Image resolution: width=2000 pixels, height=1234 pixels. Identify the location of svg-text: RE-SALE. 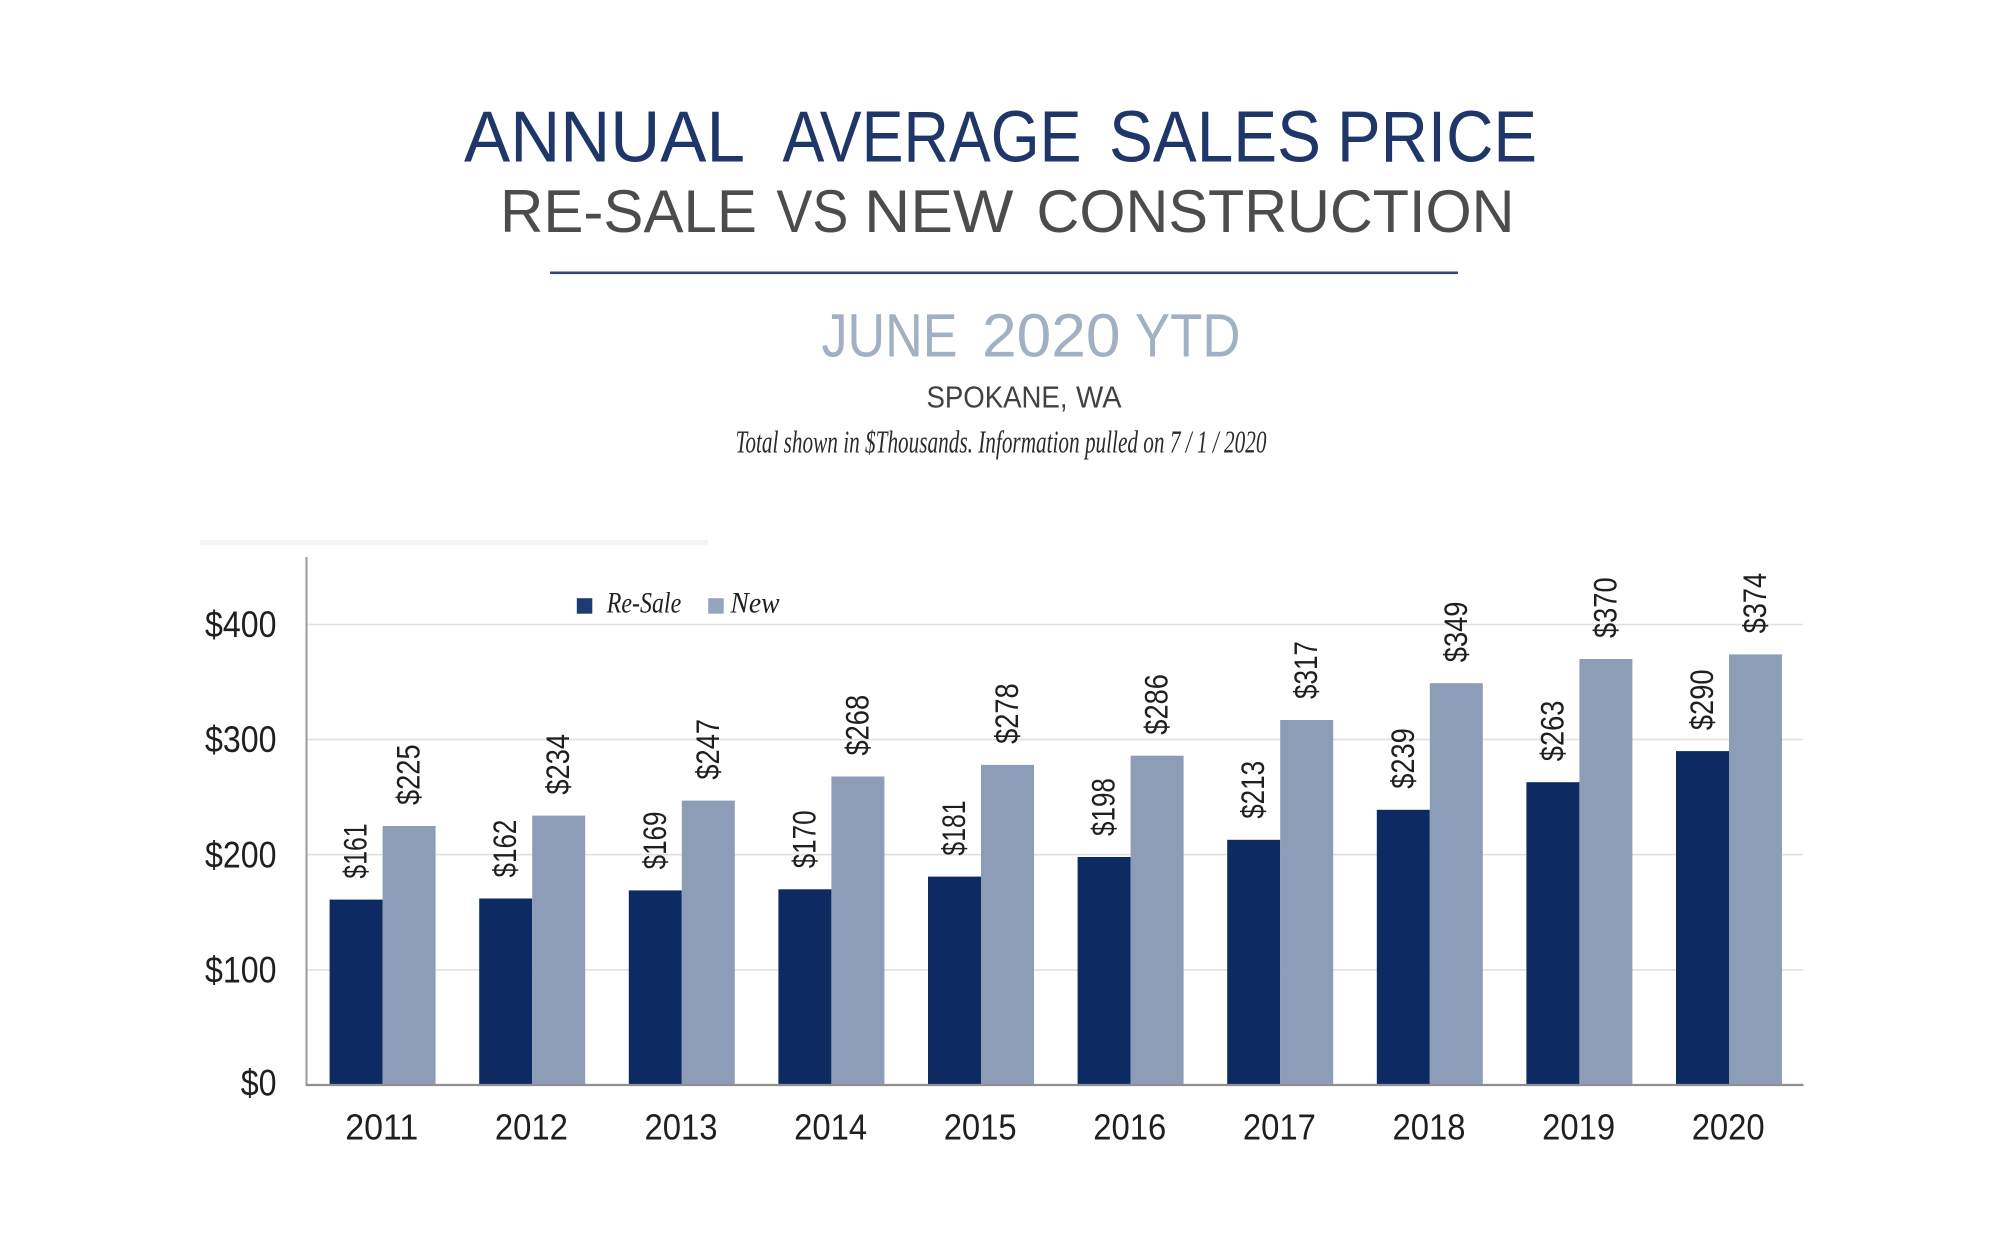
(628, 211).